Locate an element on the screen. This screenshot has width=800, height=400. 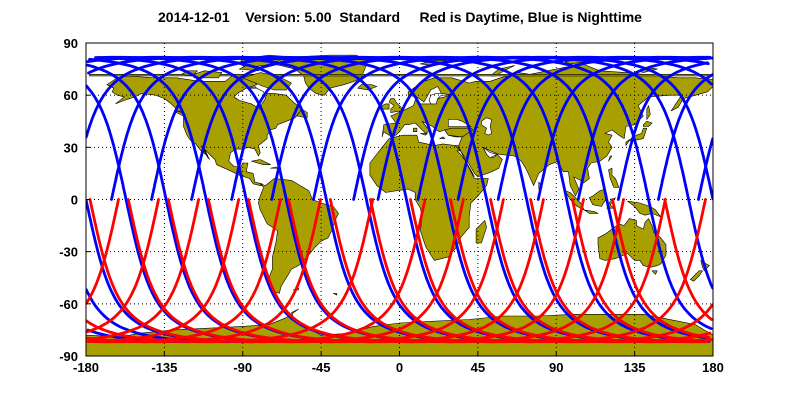
y-tick-label: 90 is located at coordinates (71, 43).